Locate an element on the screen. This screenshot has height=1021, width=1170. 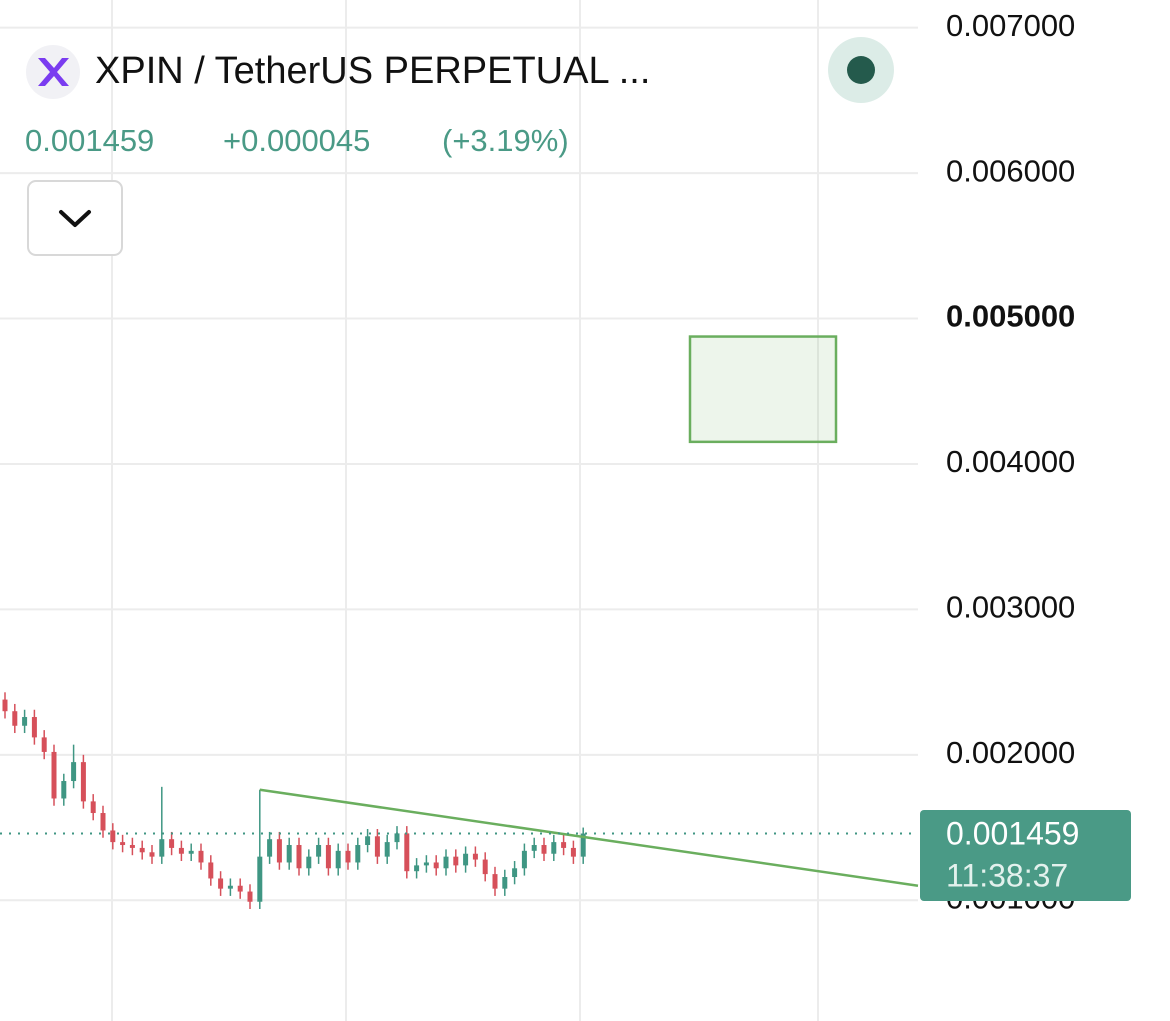
last-price-box is located at coordinates (1025, 855).